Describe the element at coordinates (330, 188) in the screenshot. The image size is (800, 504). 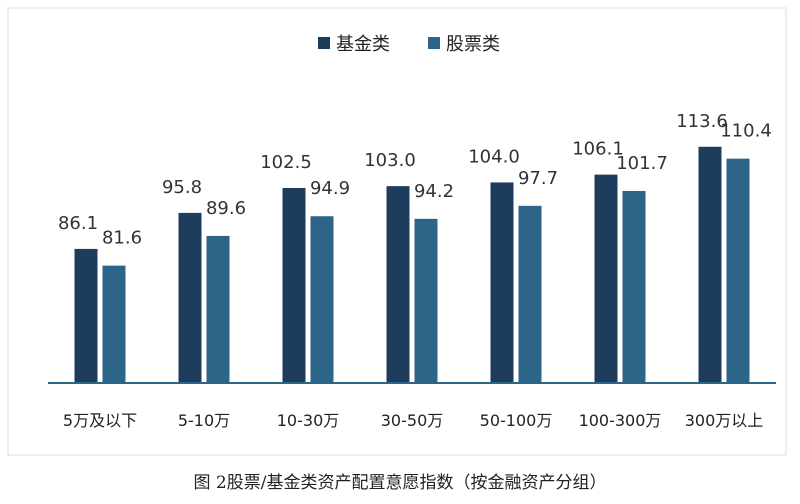
I see `value-label: 94.9` at that location.